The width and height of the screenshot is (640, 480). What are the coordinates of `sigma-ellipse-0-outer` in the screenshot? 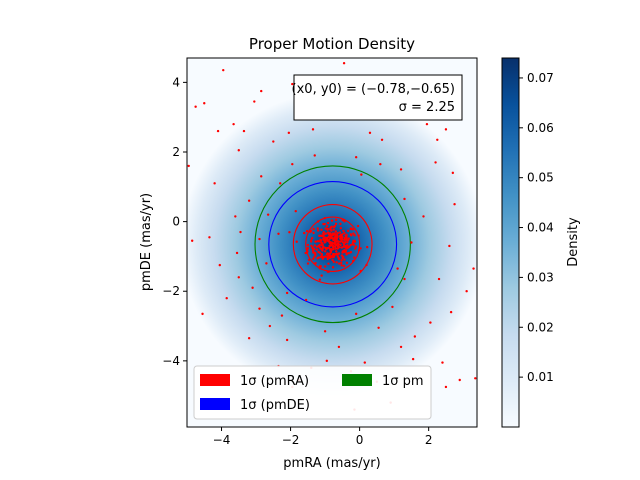 It's located at (332, 244).